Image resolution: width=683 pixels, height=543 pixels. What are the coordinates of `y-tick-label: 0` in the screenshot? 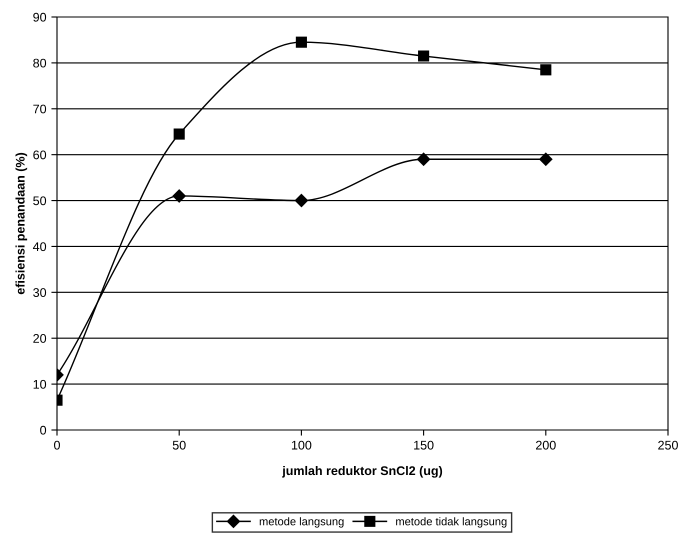 It's located at (43, 430).